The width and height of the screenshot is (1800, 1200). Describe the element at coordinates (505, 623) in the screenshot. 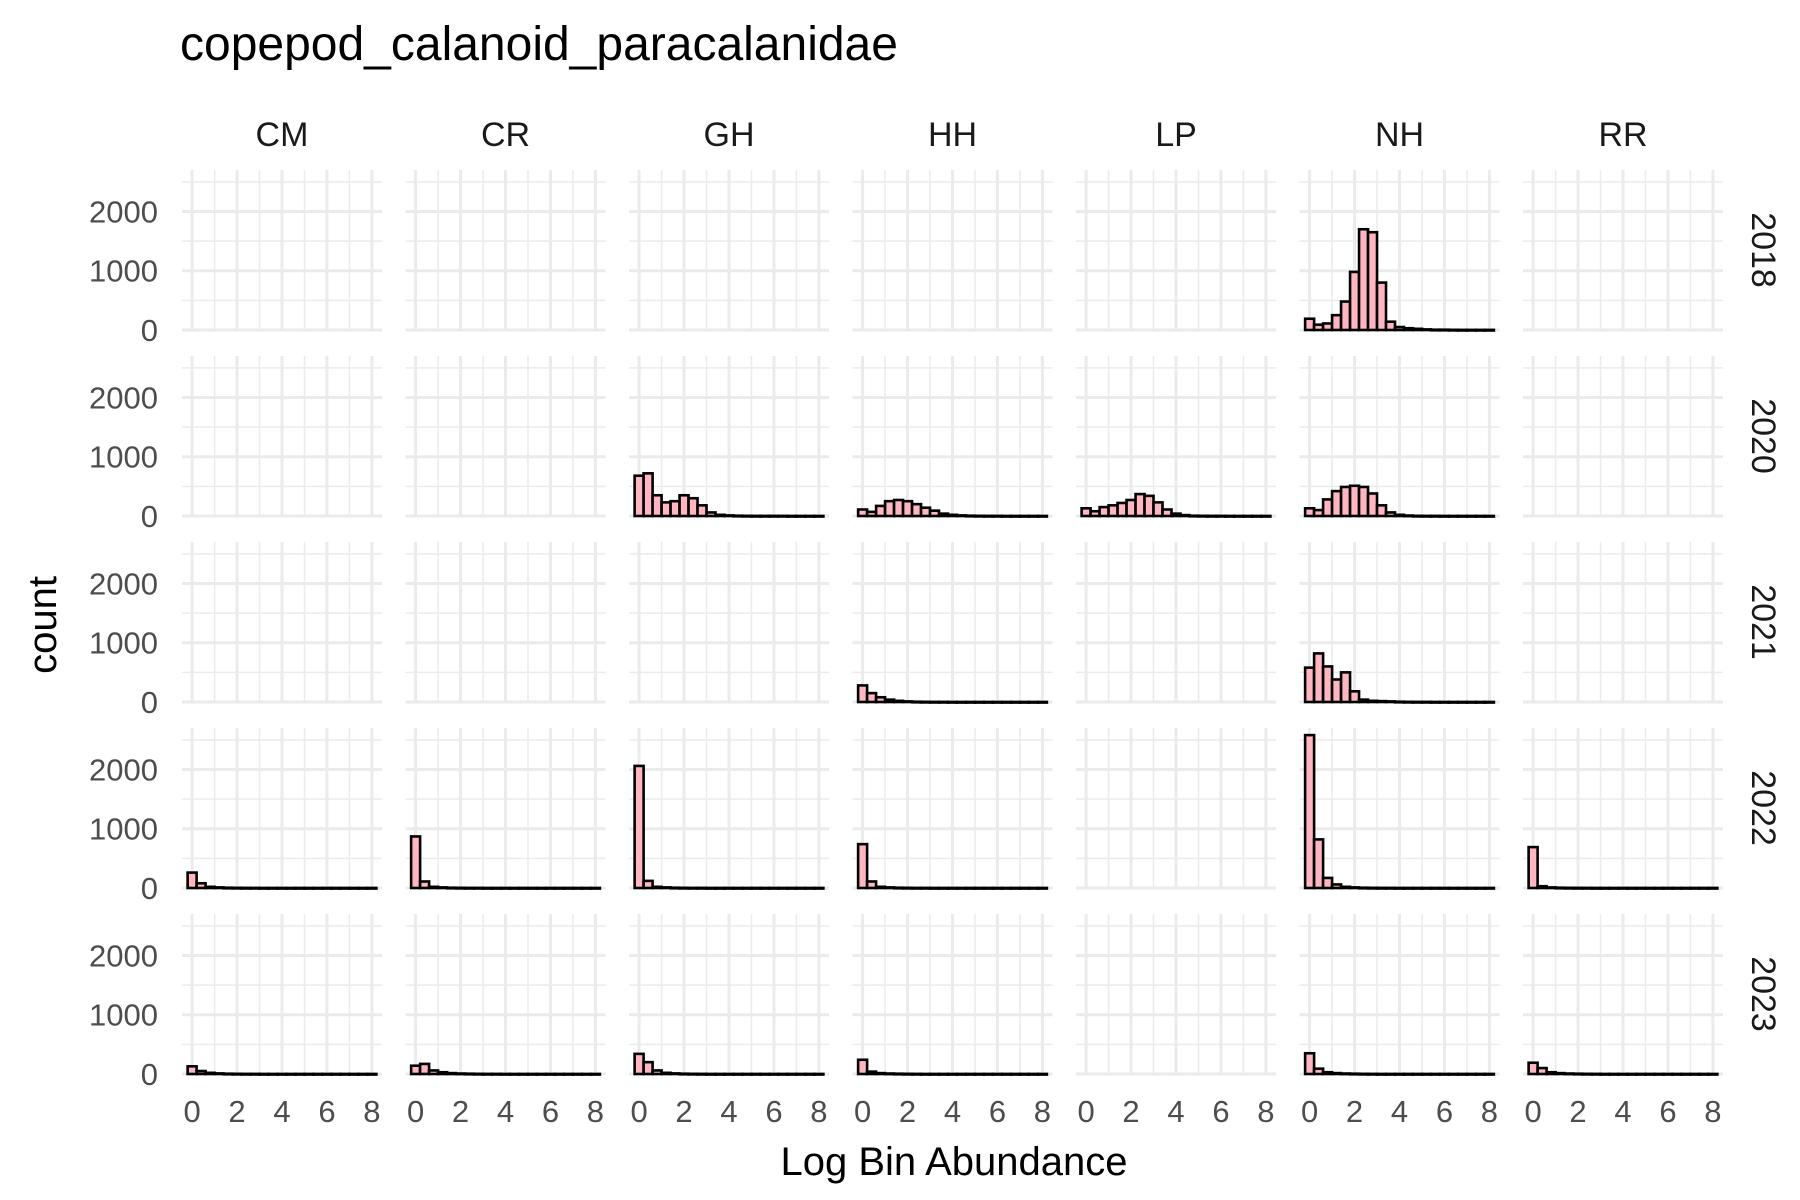

I see `panel-cr-2021` at that location.